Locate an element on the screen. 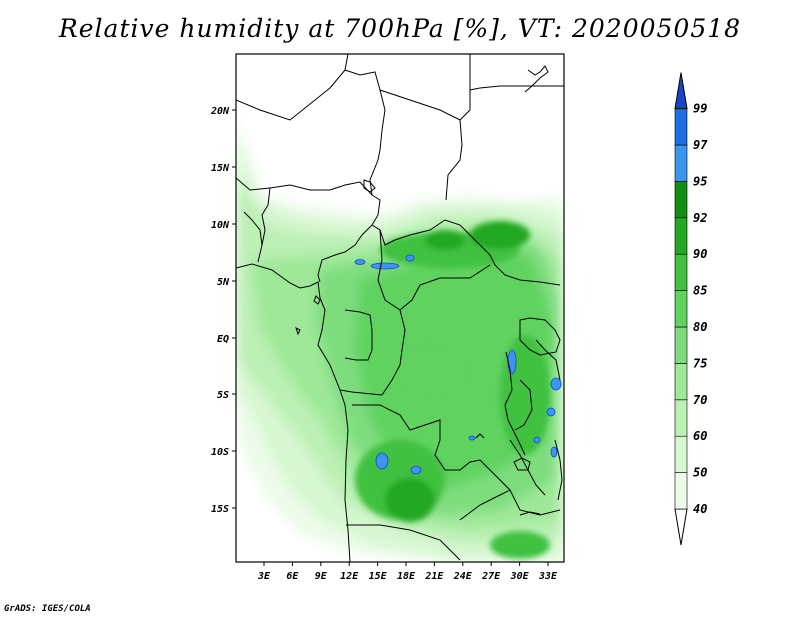  lon-tick-label: 24E is located at coordinates (463, 576).